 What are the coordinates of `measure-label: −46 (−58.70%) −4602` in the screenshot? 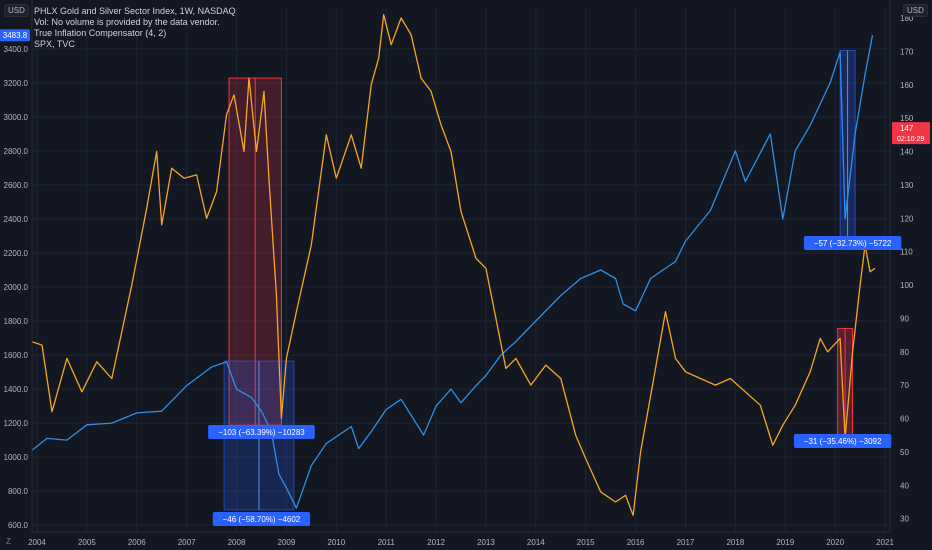 It's located at (261, 519).